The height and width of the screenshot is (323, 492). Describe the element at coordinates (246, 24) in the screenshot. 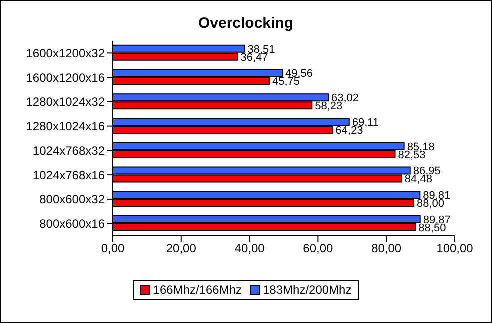

I see `chart-title: Overclocking` at that location.